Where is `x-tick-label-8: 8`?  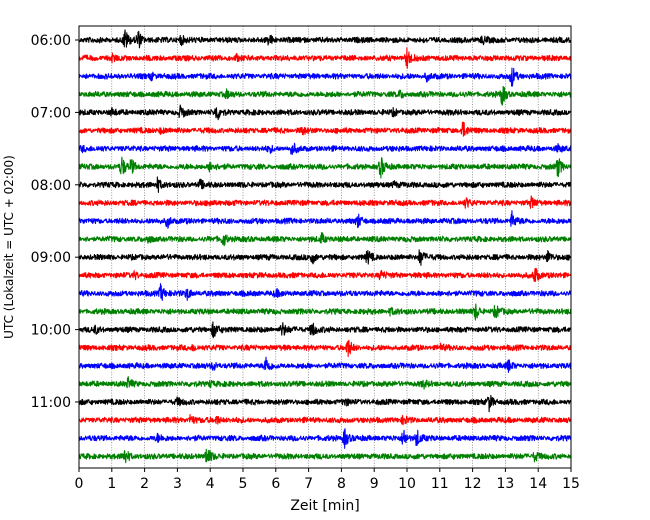 x-tick-label-8: 8 is located at coordinates (341, 484).